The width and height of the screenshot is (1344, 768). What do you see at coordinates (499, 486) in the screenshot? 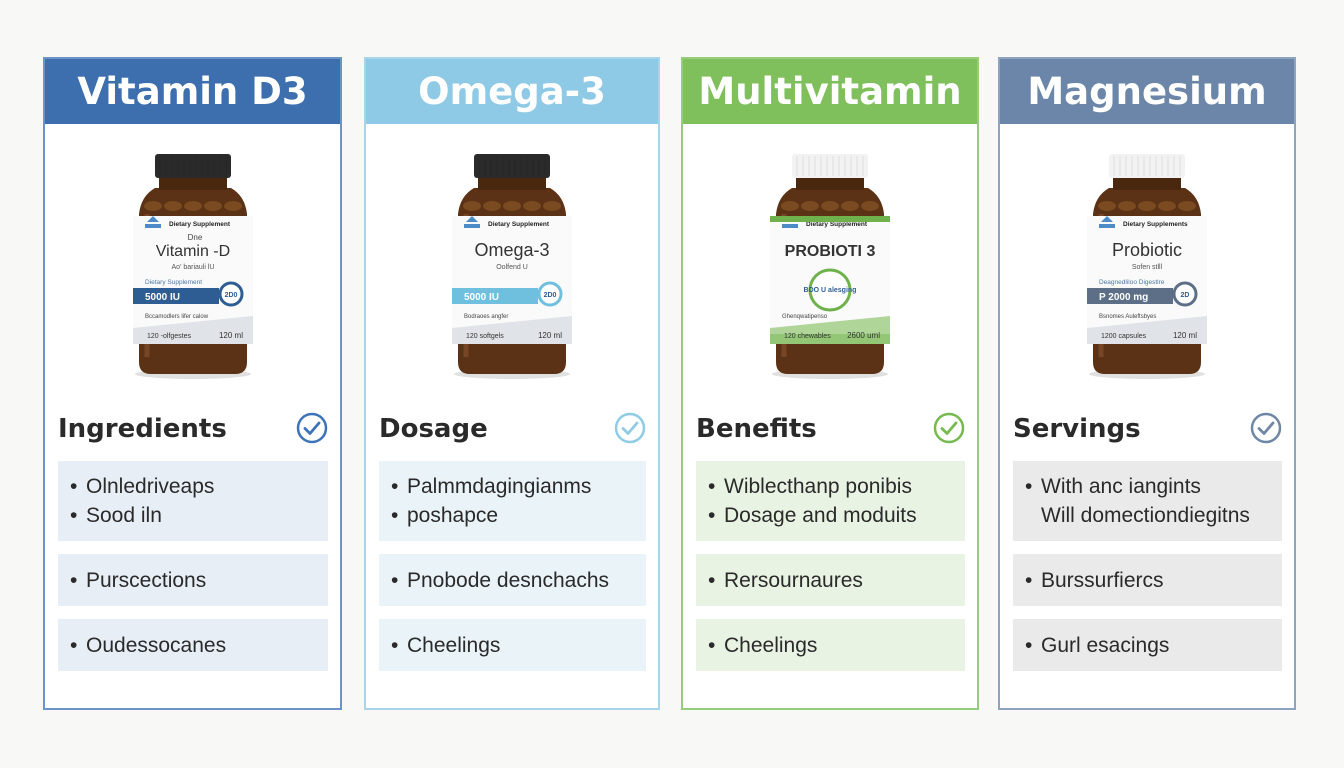
I see `info-text: Palmmdagingianms` at bounding box center [499, 486].